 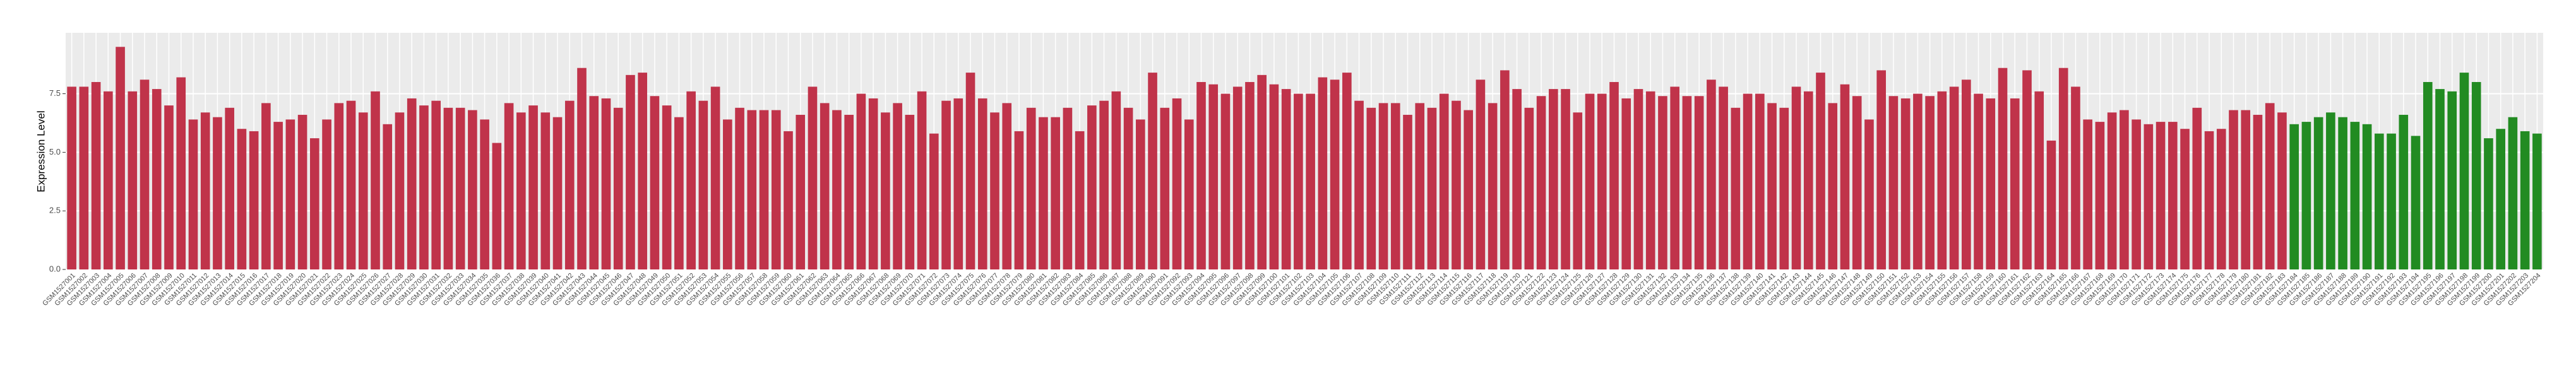 I want to click on y-tick-label: 5.0, so click(x=55, y=151).